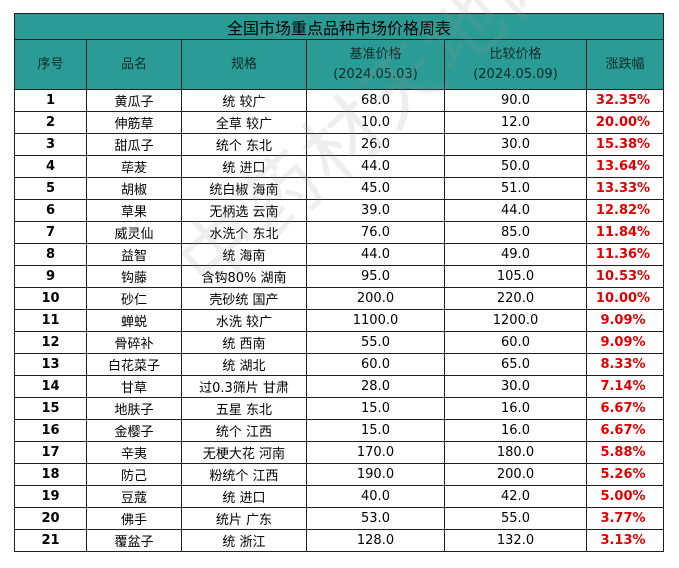  What do you see at coordinates (375, 122) in the screenshot?
I see `cell-base-price: 10.0` at bounding box center [375, 122].